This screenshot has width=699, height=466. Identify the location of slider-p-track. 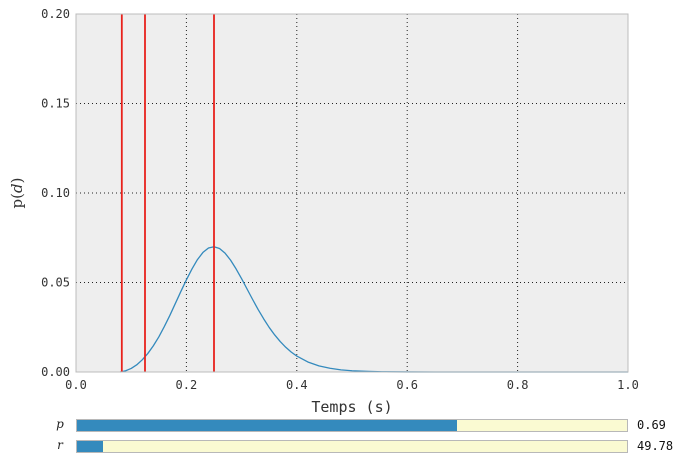
(352, 425).